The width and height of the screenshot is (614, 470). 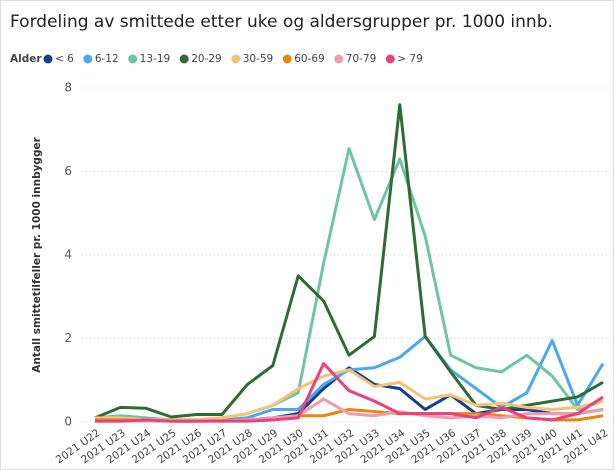 I want to click on legend-label: 70-79, so click(x=361, y=59).